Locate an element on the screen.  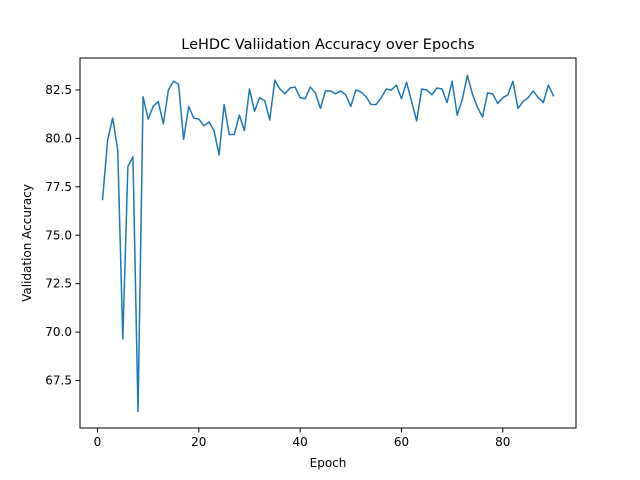
y-tick-label: 70.0 is located at coordinates (58, 332).